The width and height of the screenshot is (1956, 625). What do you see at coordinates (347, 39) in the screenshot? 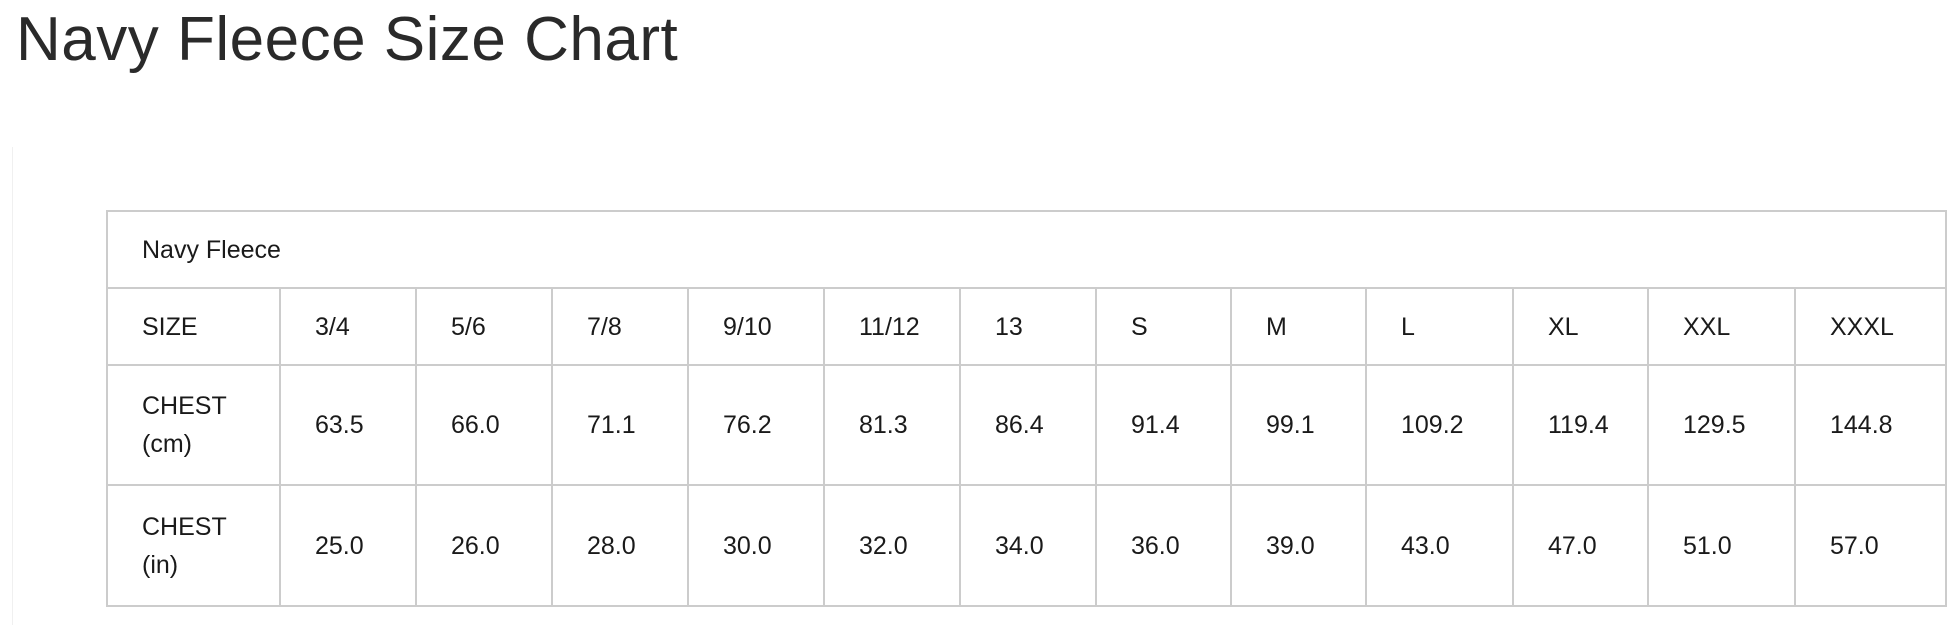
I see `page-title: Navy Fleece Size Chart` at bounding box center [347, 39].